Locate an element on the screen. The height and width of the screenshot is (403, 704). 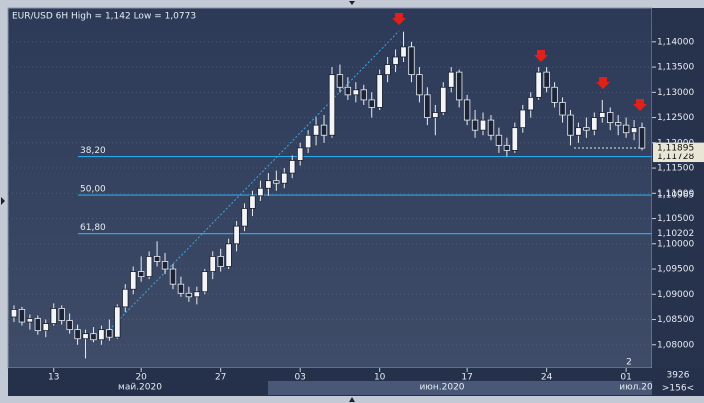
fib-value-label: 1,10965 is located at coordinates (675, 196).